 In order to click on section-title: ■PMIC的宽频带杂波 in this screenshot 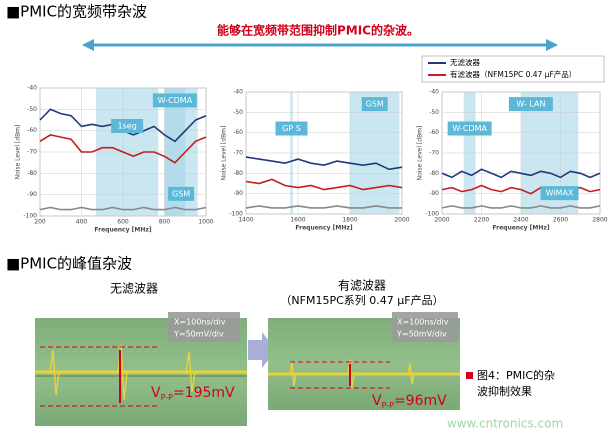, I will do `click(76, 12)`.